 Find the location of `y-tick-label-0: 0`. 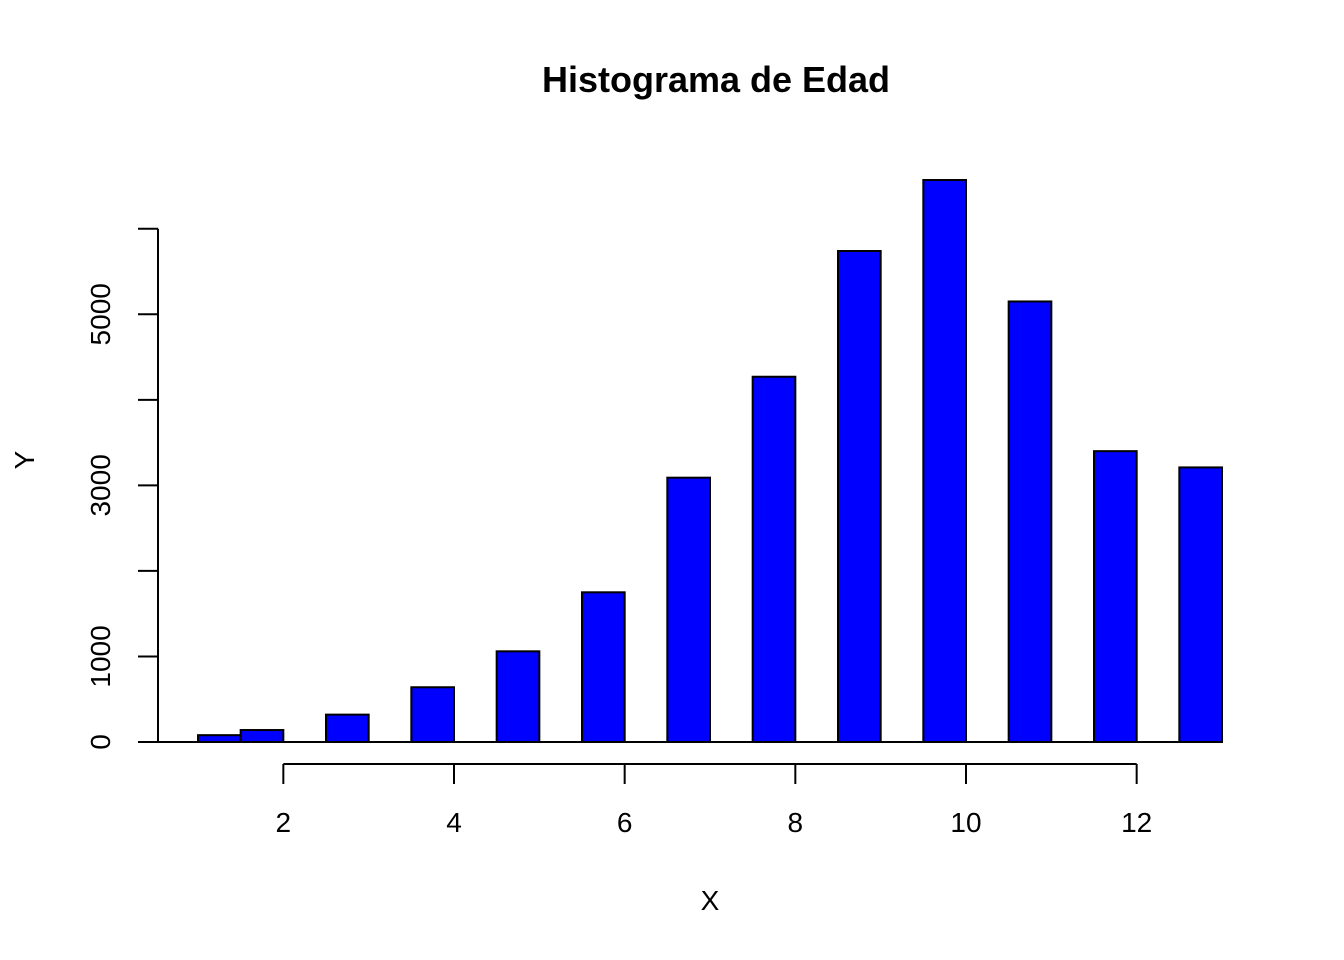

y-tick-label-0: 0 is located at coordinates (100, 742).